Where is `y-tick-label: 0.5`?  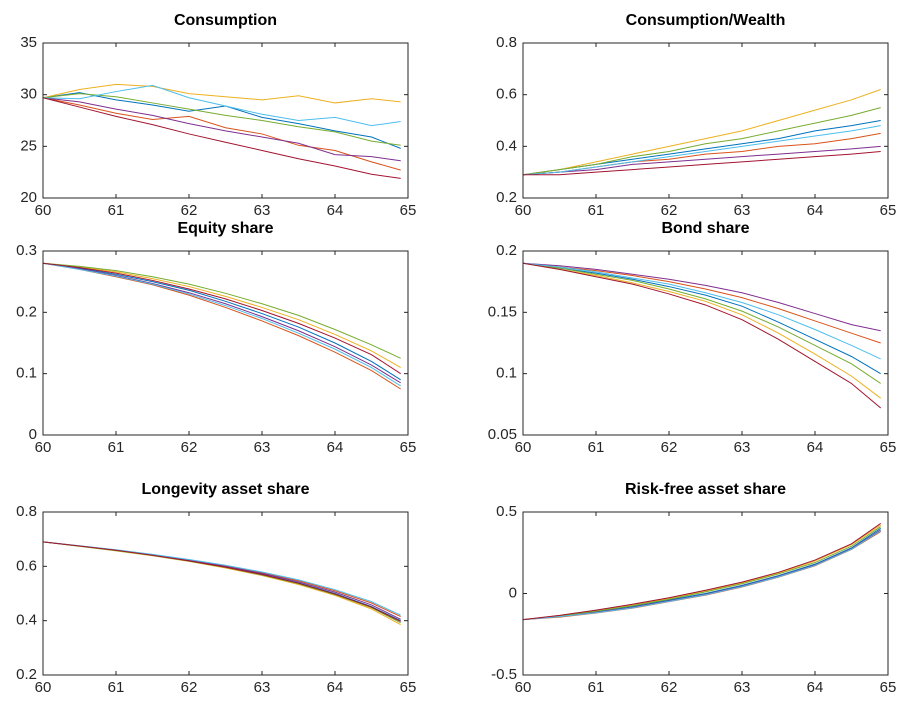
y-tick-label: 0.5 is located at coordinates (506, 511).